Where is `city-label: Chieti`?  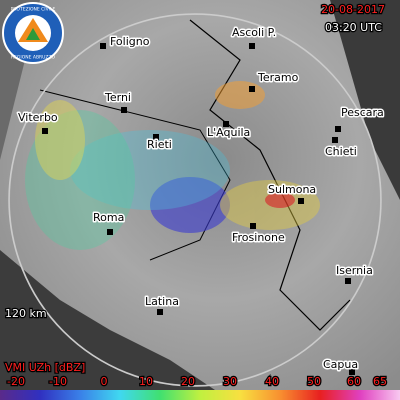 city-label: Chieti is located at coordinates (341, 151).